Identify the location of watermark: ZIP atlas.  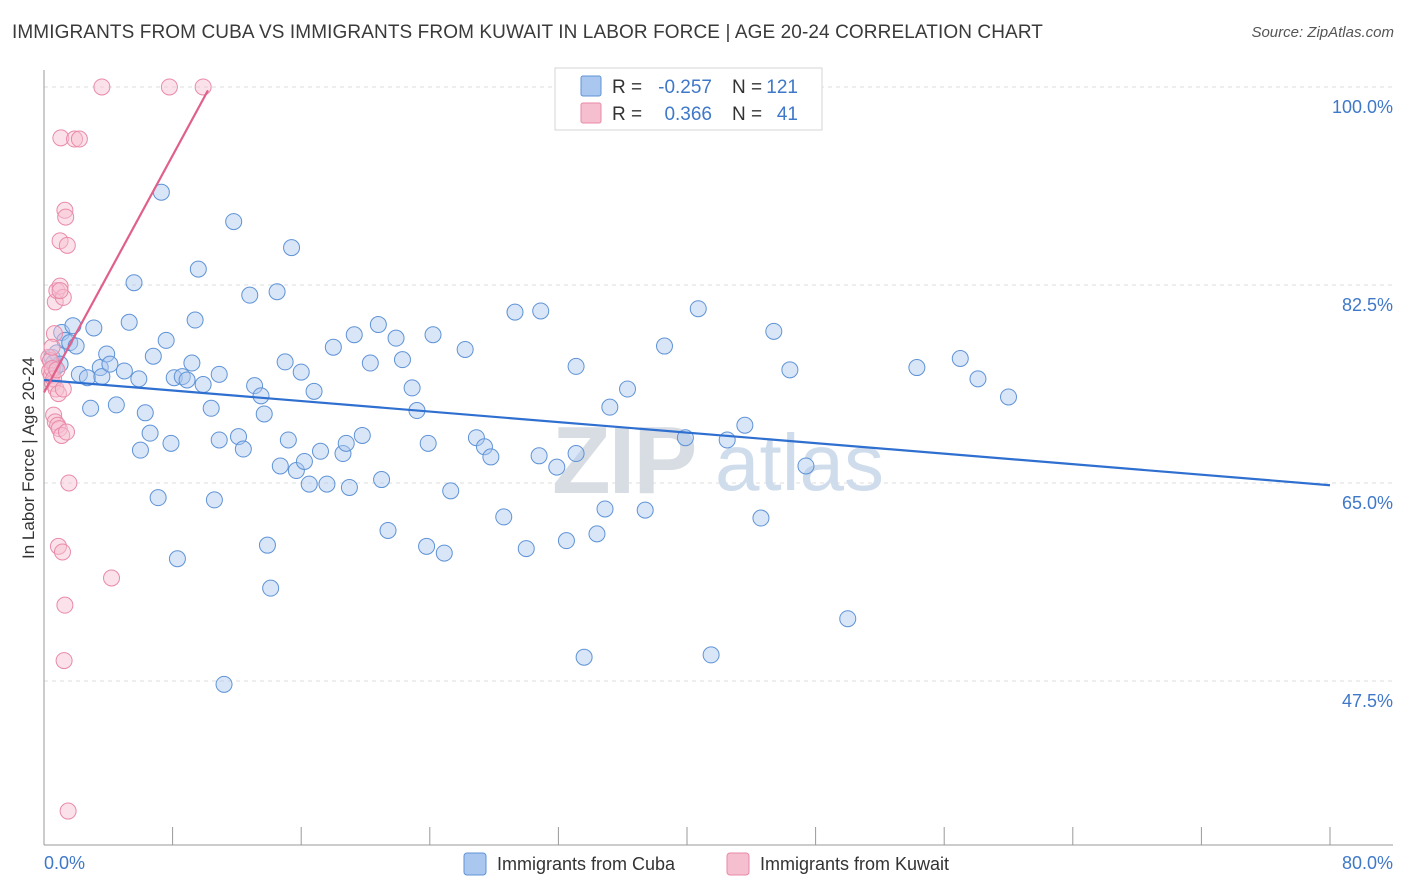
(718, 460).